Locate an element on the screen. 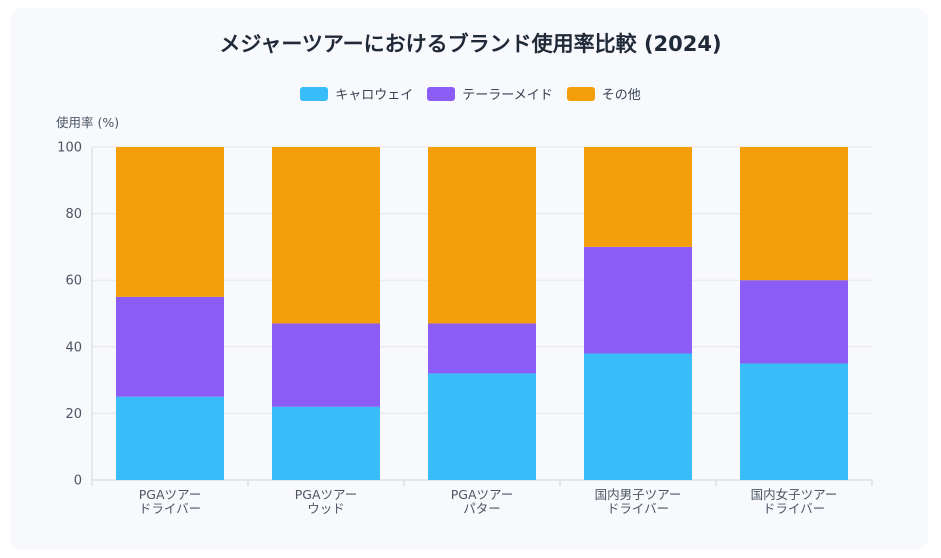  x-category-label-3-line-1: ドライバー is located at coordinates (638, 508).